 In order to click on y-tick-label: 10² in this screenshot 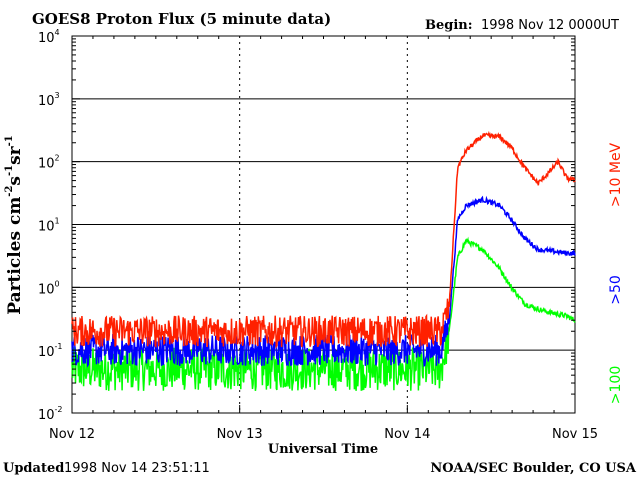, I will do `click(49, 163)`.